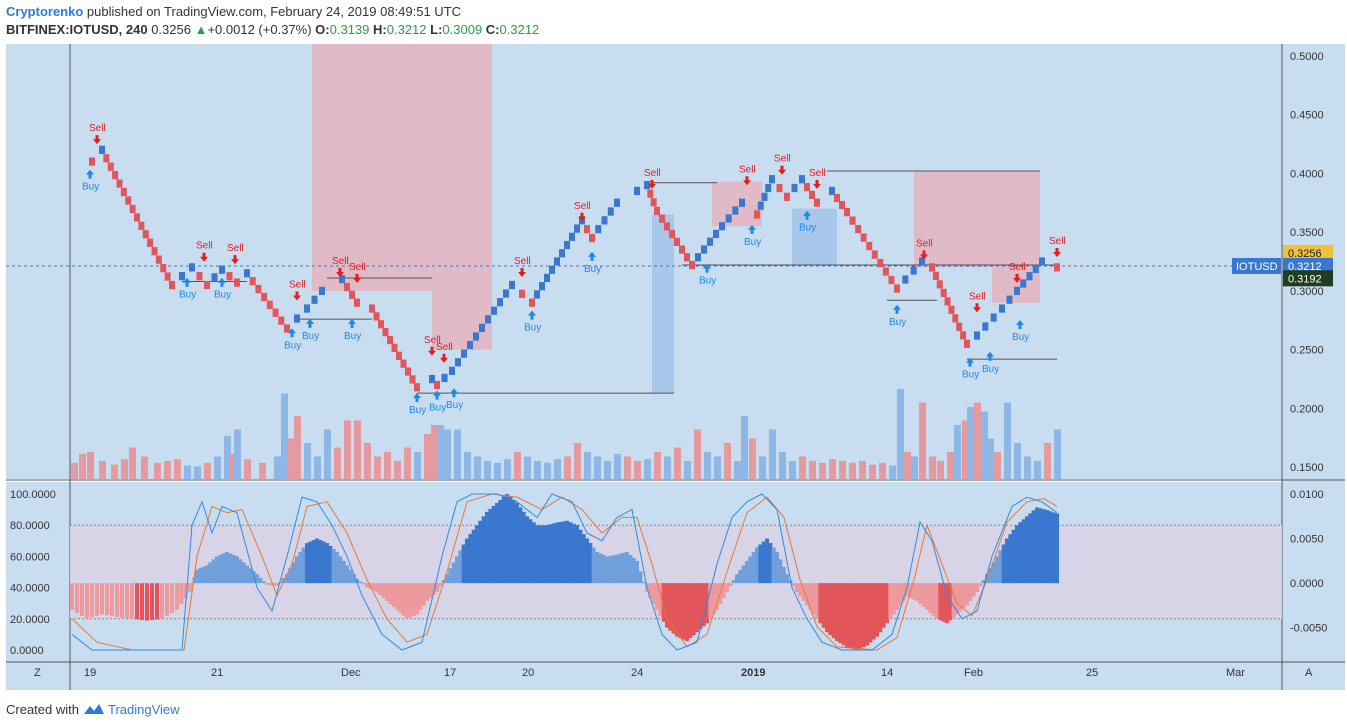 Image resolution: width=1347 pixels, height=727 pixels. What do you see at coordinates (1313, 367) in the screenshot?
I see `price-axis-background` at bounding box center [1313, 367].